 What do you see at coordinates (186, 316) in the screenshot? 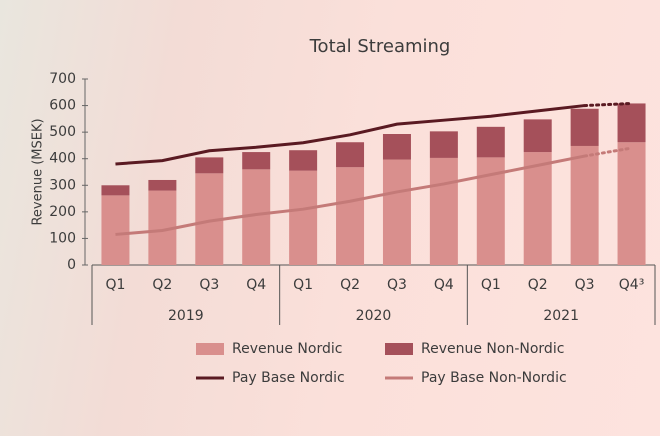
I see `group-label: 2019` at bounding box center [186, 316].